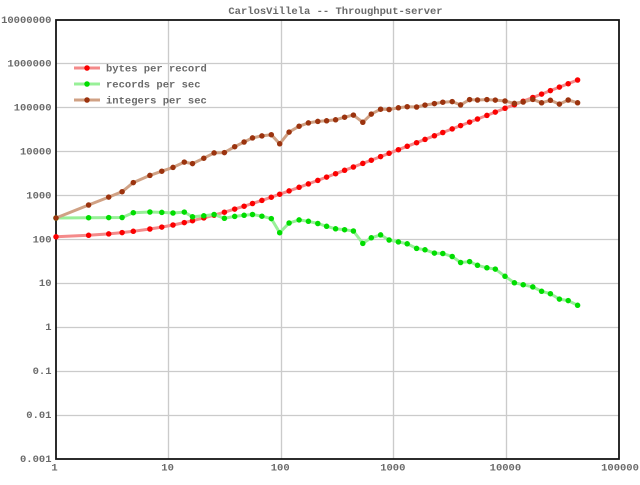  Describe the element at coordinates (156, 102) in the screenshot. I see `svg-text: integers per sec` at that location.